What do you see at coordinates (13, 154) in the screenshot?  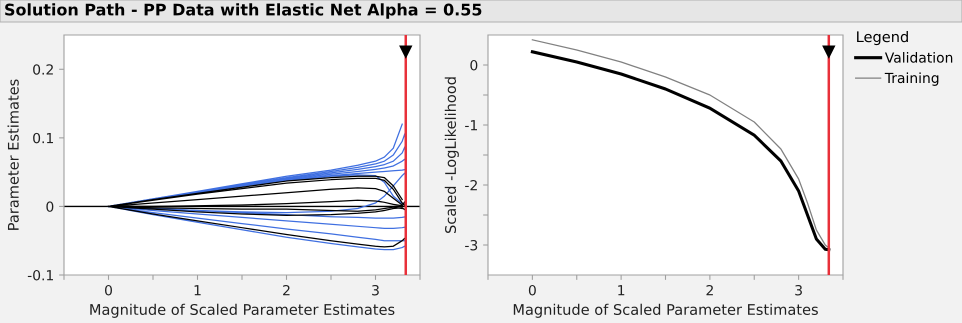 I see `y-axis-title: Parameter Estimates` at bounding box center [13, 154].